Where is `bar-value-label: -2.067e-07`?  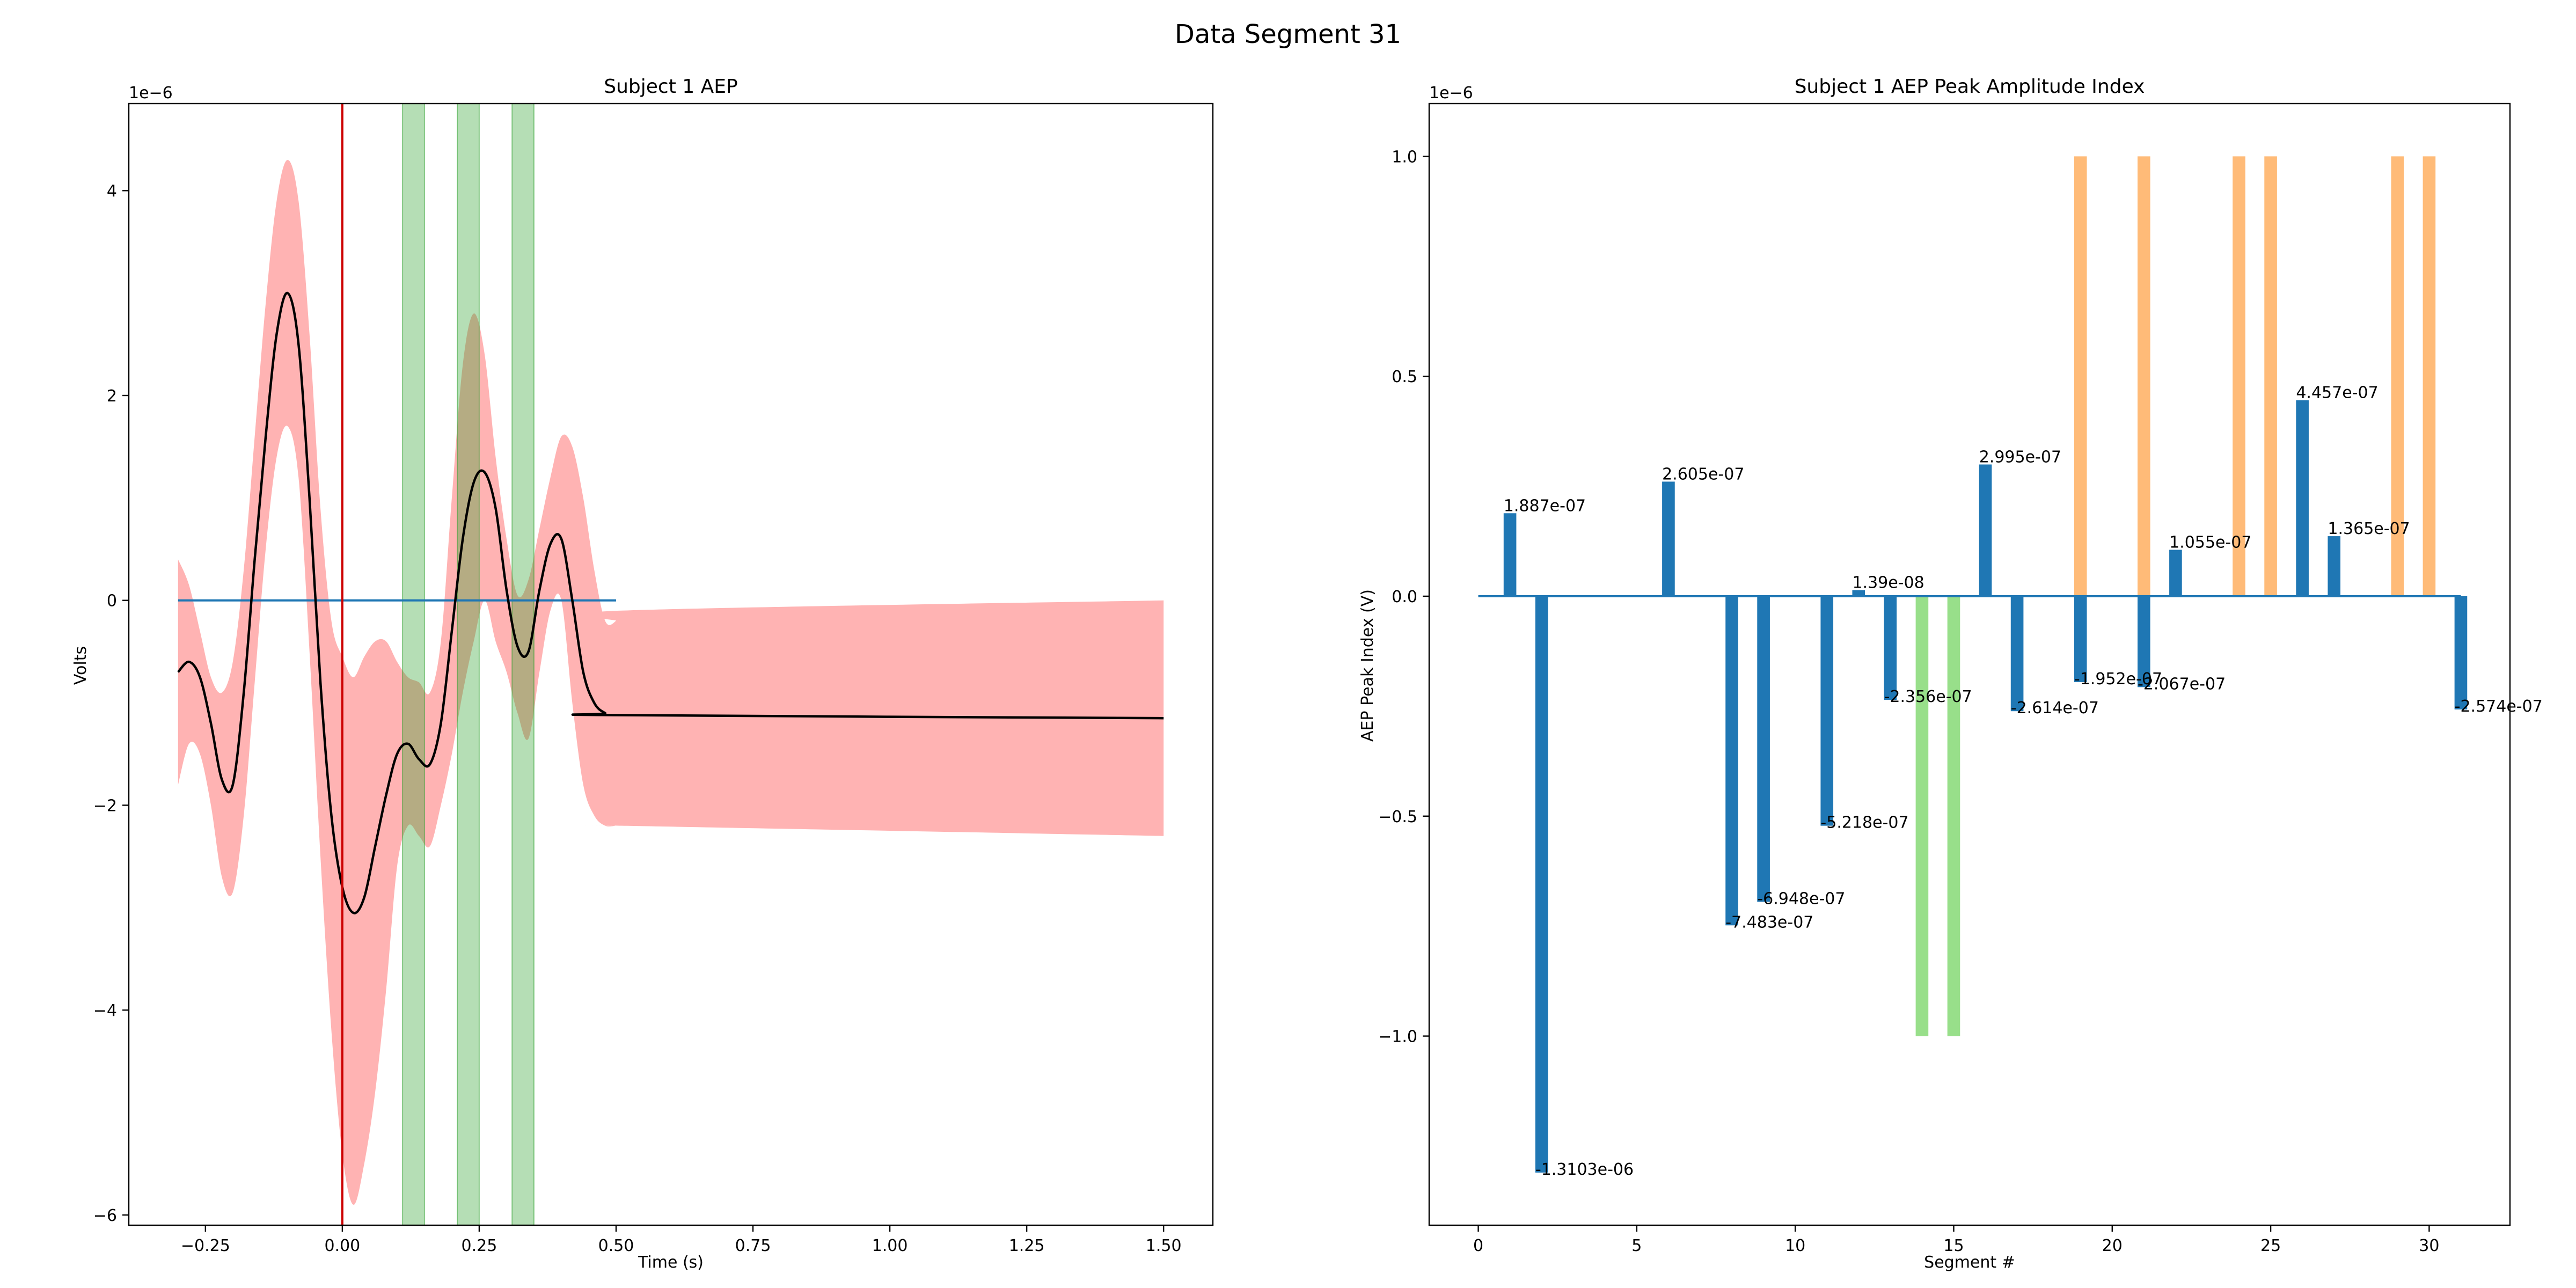
bar-value-label: -2.067e-07 is located at coordinates (2182, 684).